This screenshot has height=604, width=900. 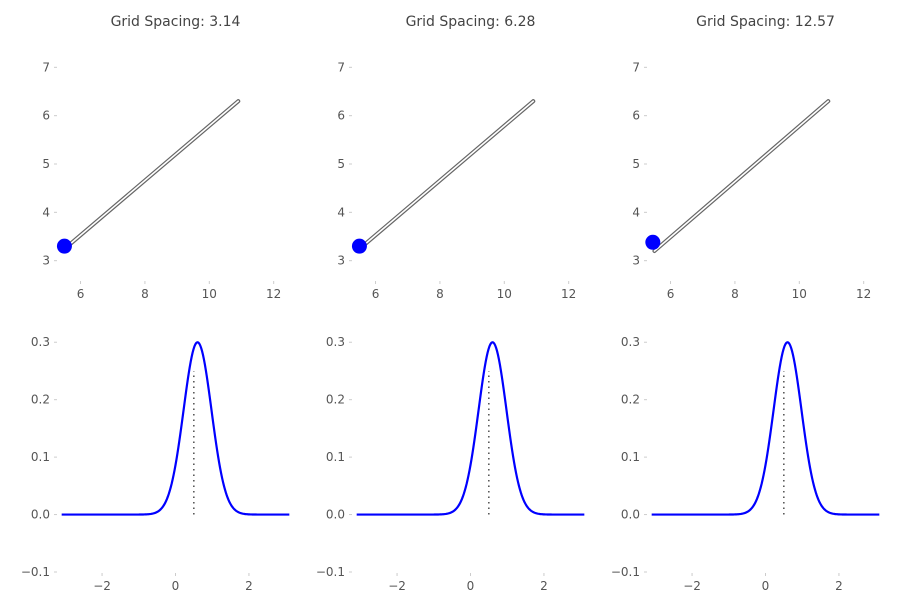 I want to click on panel-top-left: Grid Spacing: 3.14 3 4 5 6 7 6 8 10 12, so click(x=161, y=157).